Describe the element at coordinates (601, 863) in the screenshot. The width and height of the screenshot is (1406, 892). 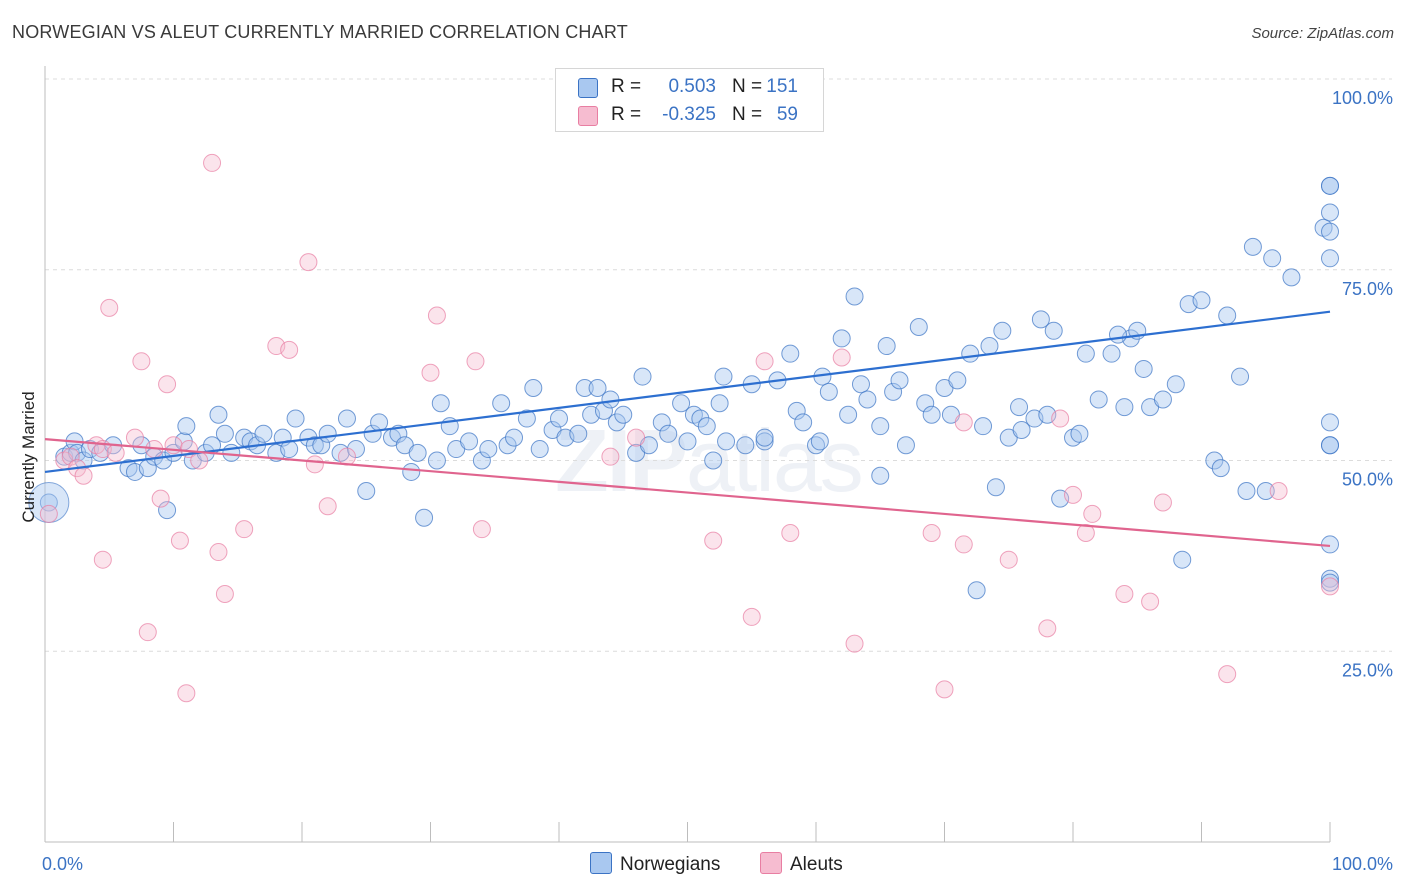
I see `bottom-swatch-norwegians` at that location.